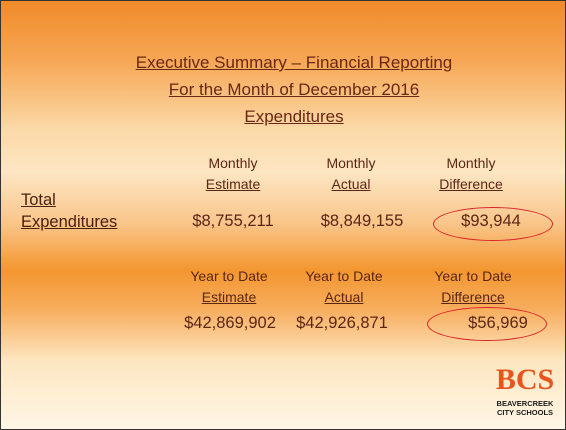 Image resolution: width=566 pixels, height=430 pixels. Describe the element at coordinates (491, 221) in the screenshot. I see `amount: $93,944` at that location.